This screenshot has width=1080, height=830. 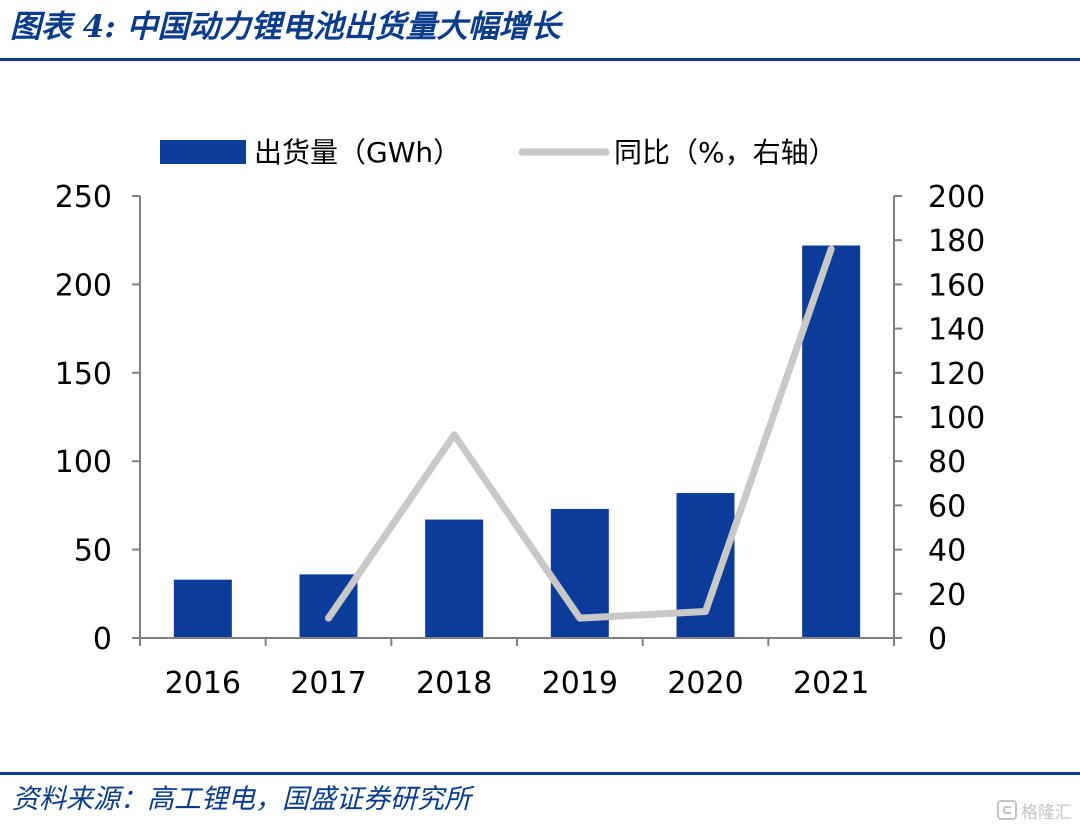 I want to click on watermark: 格隆汇, so click(x=1034, y=810).